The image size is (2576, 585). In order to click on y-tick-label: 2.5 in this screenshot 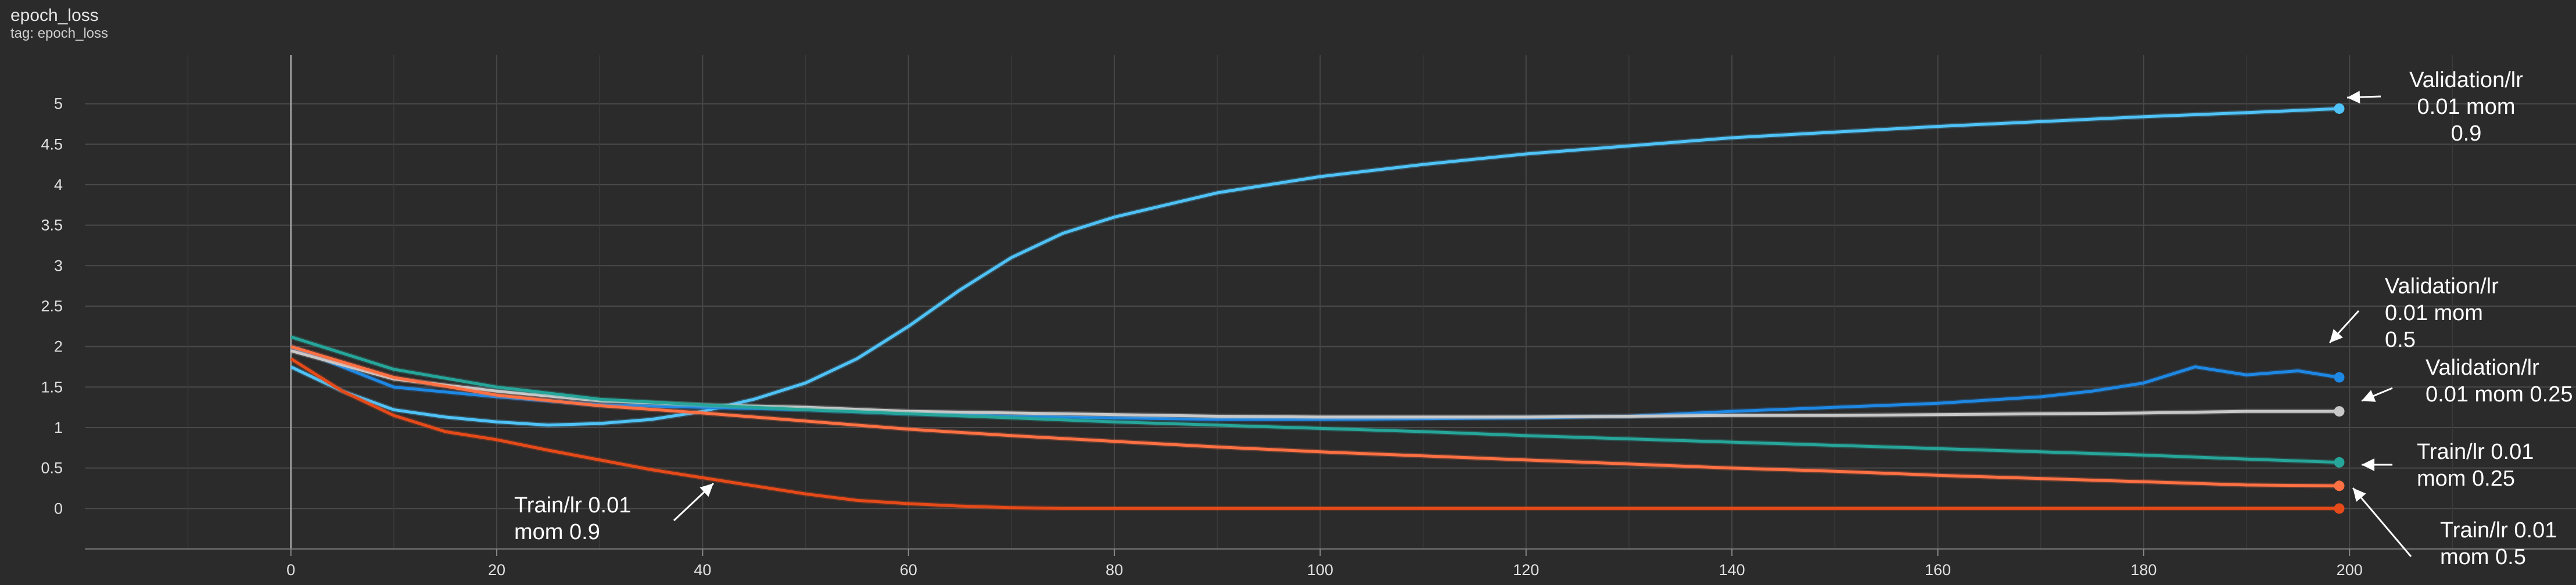, I will do `click(52, 306)`.